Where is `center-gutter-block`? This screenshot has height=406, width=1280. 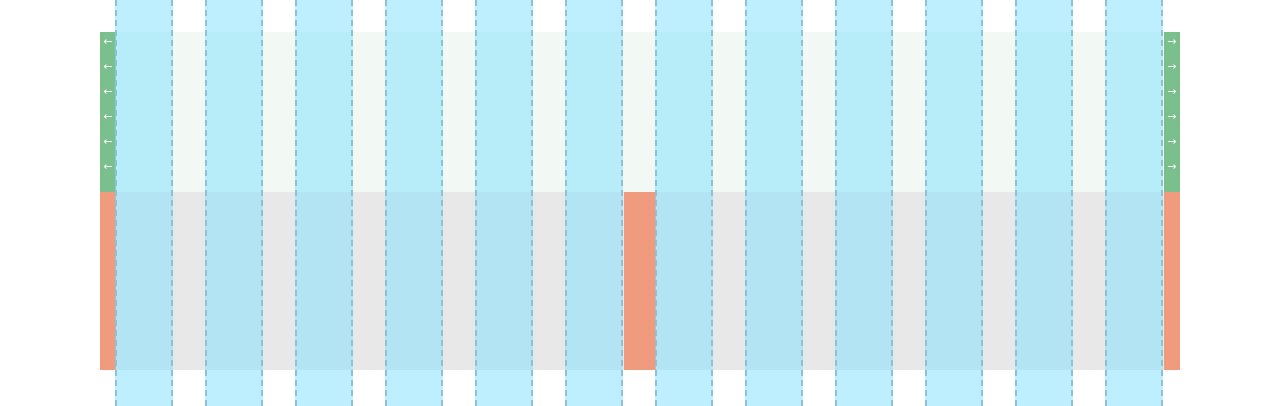
center-gutter-block is located at coordinates (640, 281).